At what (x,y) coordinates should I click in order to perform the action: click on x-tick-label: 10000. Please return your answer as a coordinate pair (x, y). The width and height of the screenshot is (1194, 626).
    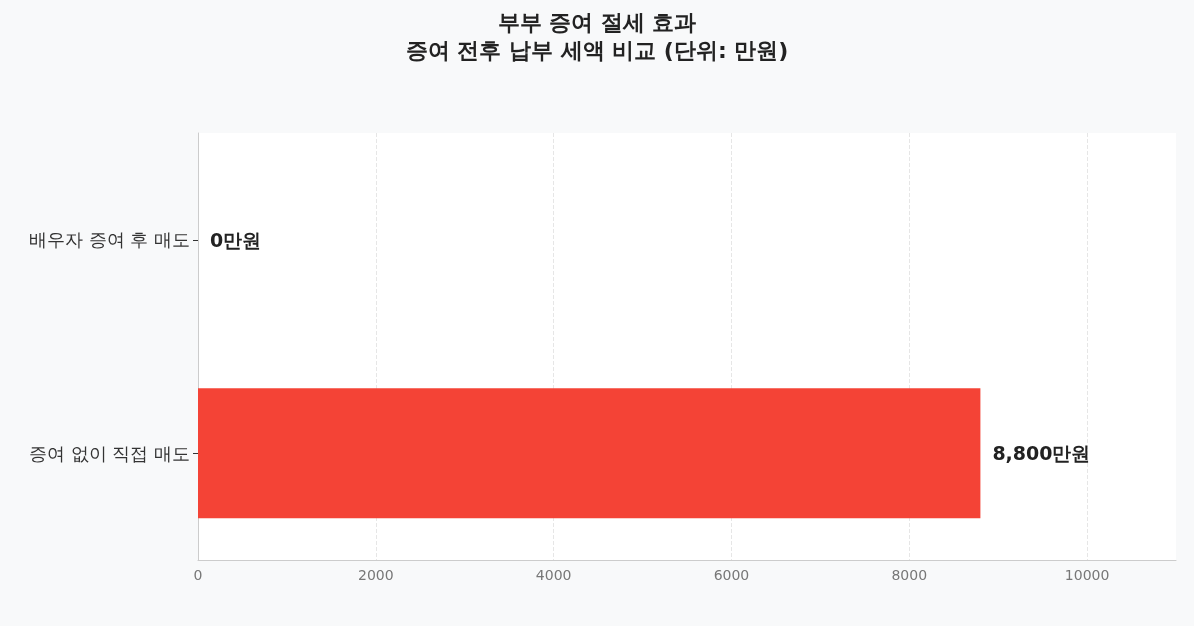
    Looking at the image, I should click on (1087, 575).